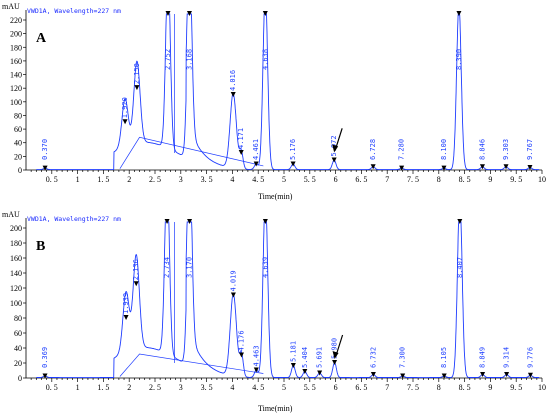  I want to click on peak-label: 1.920, so click(125, 107).